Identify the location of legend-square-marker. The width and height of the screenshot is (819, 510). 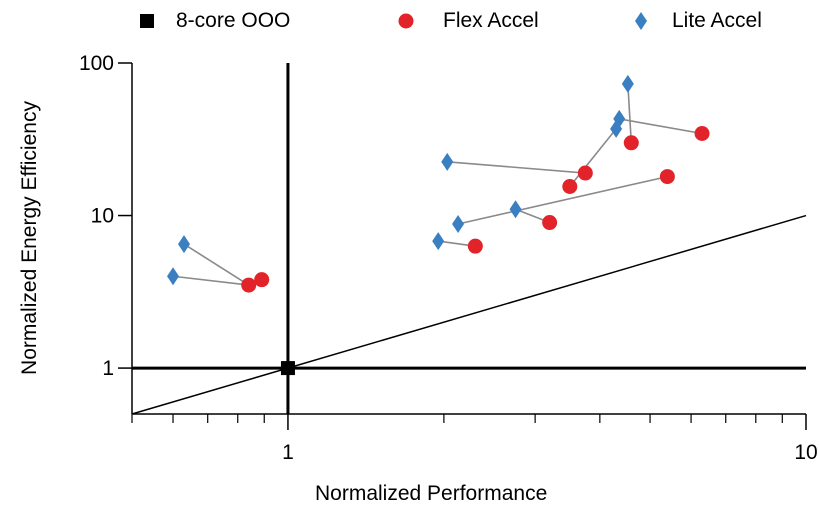
(147, 21).